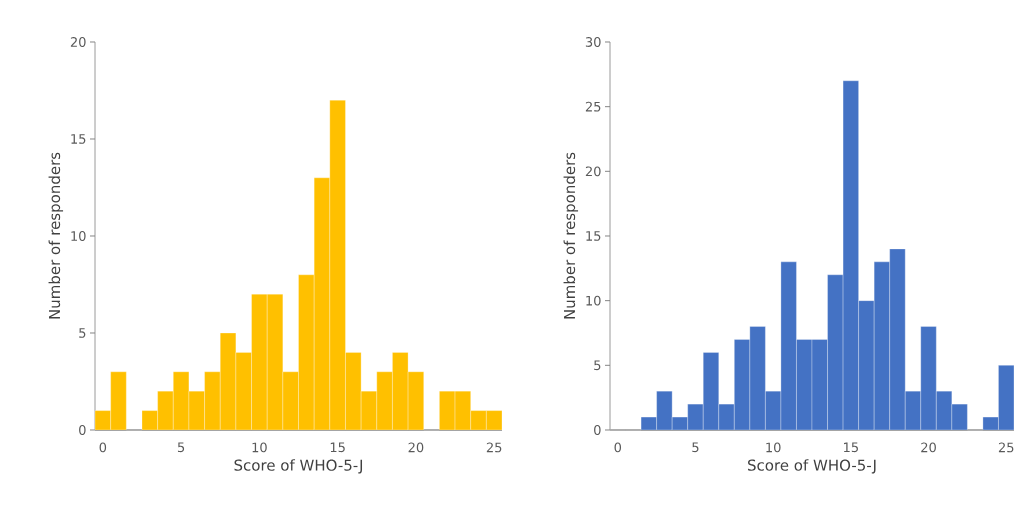  Describe the element at coordinates (593, 106) in the screenshot. I see `y-tick-label: 25` at that location.